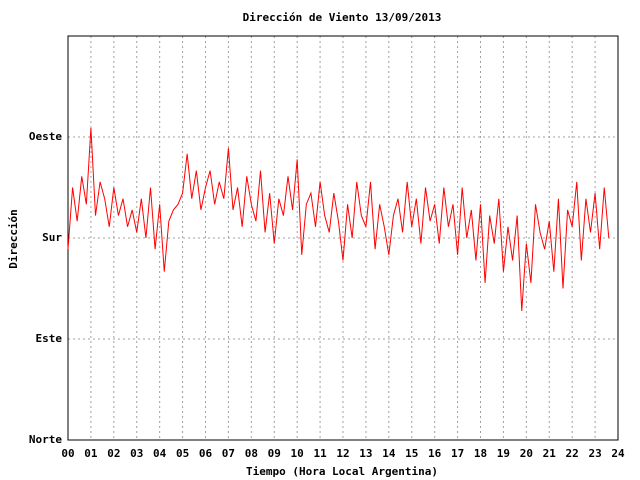 The width and height of the screenshot is (640, 480). What do you see at coordinates (251, 453) in the screenshot?
I see `x-tick-label: 08` at bounding box center [251, 453].